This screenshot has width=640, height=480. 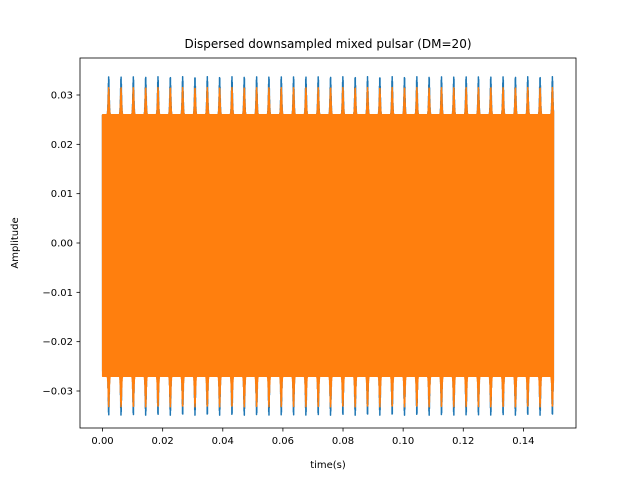 I want to click on y-tick-label: 0.03, so click(x=62, y=96).